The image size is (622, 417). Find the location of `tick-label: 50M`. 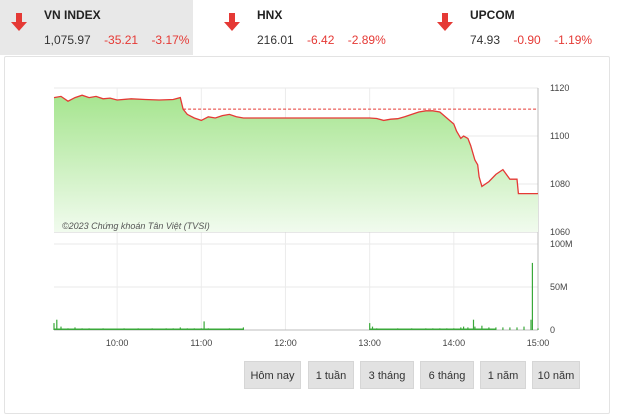

tick-label: 50M is located at coordinates (559, 287).